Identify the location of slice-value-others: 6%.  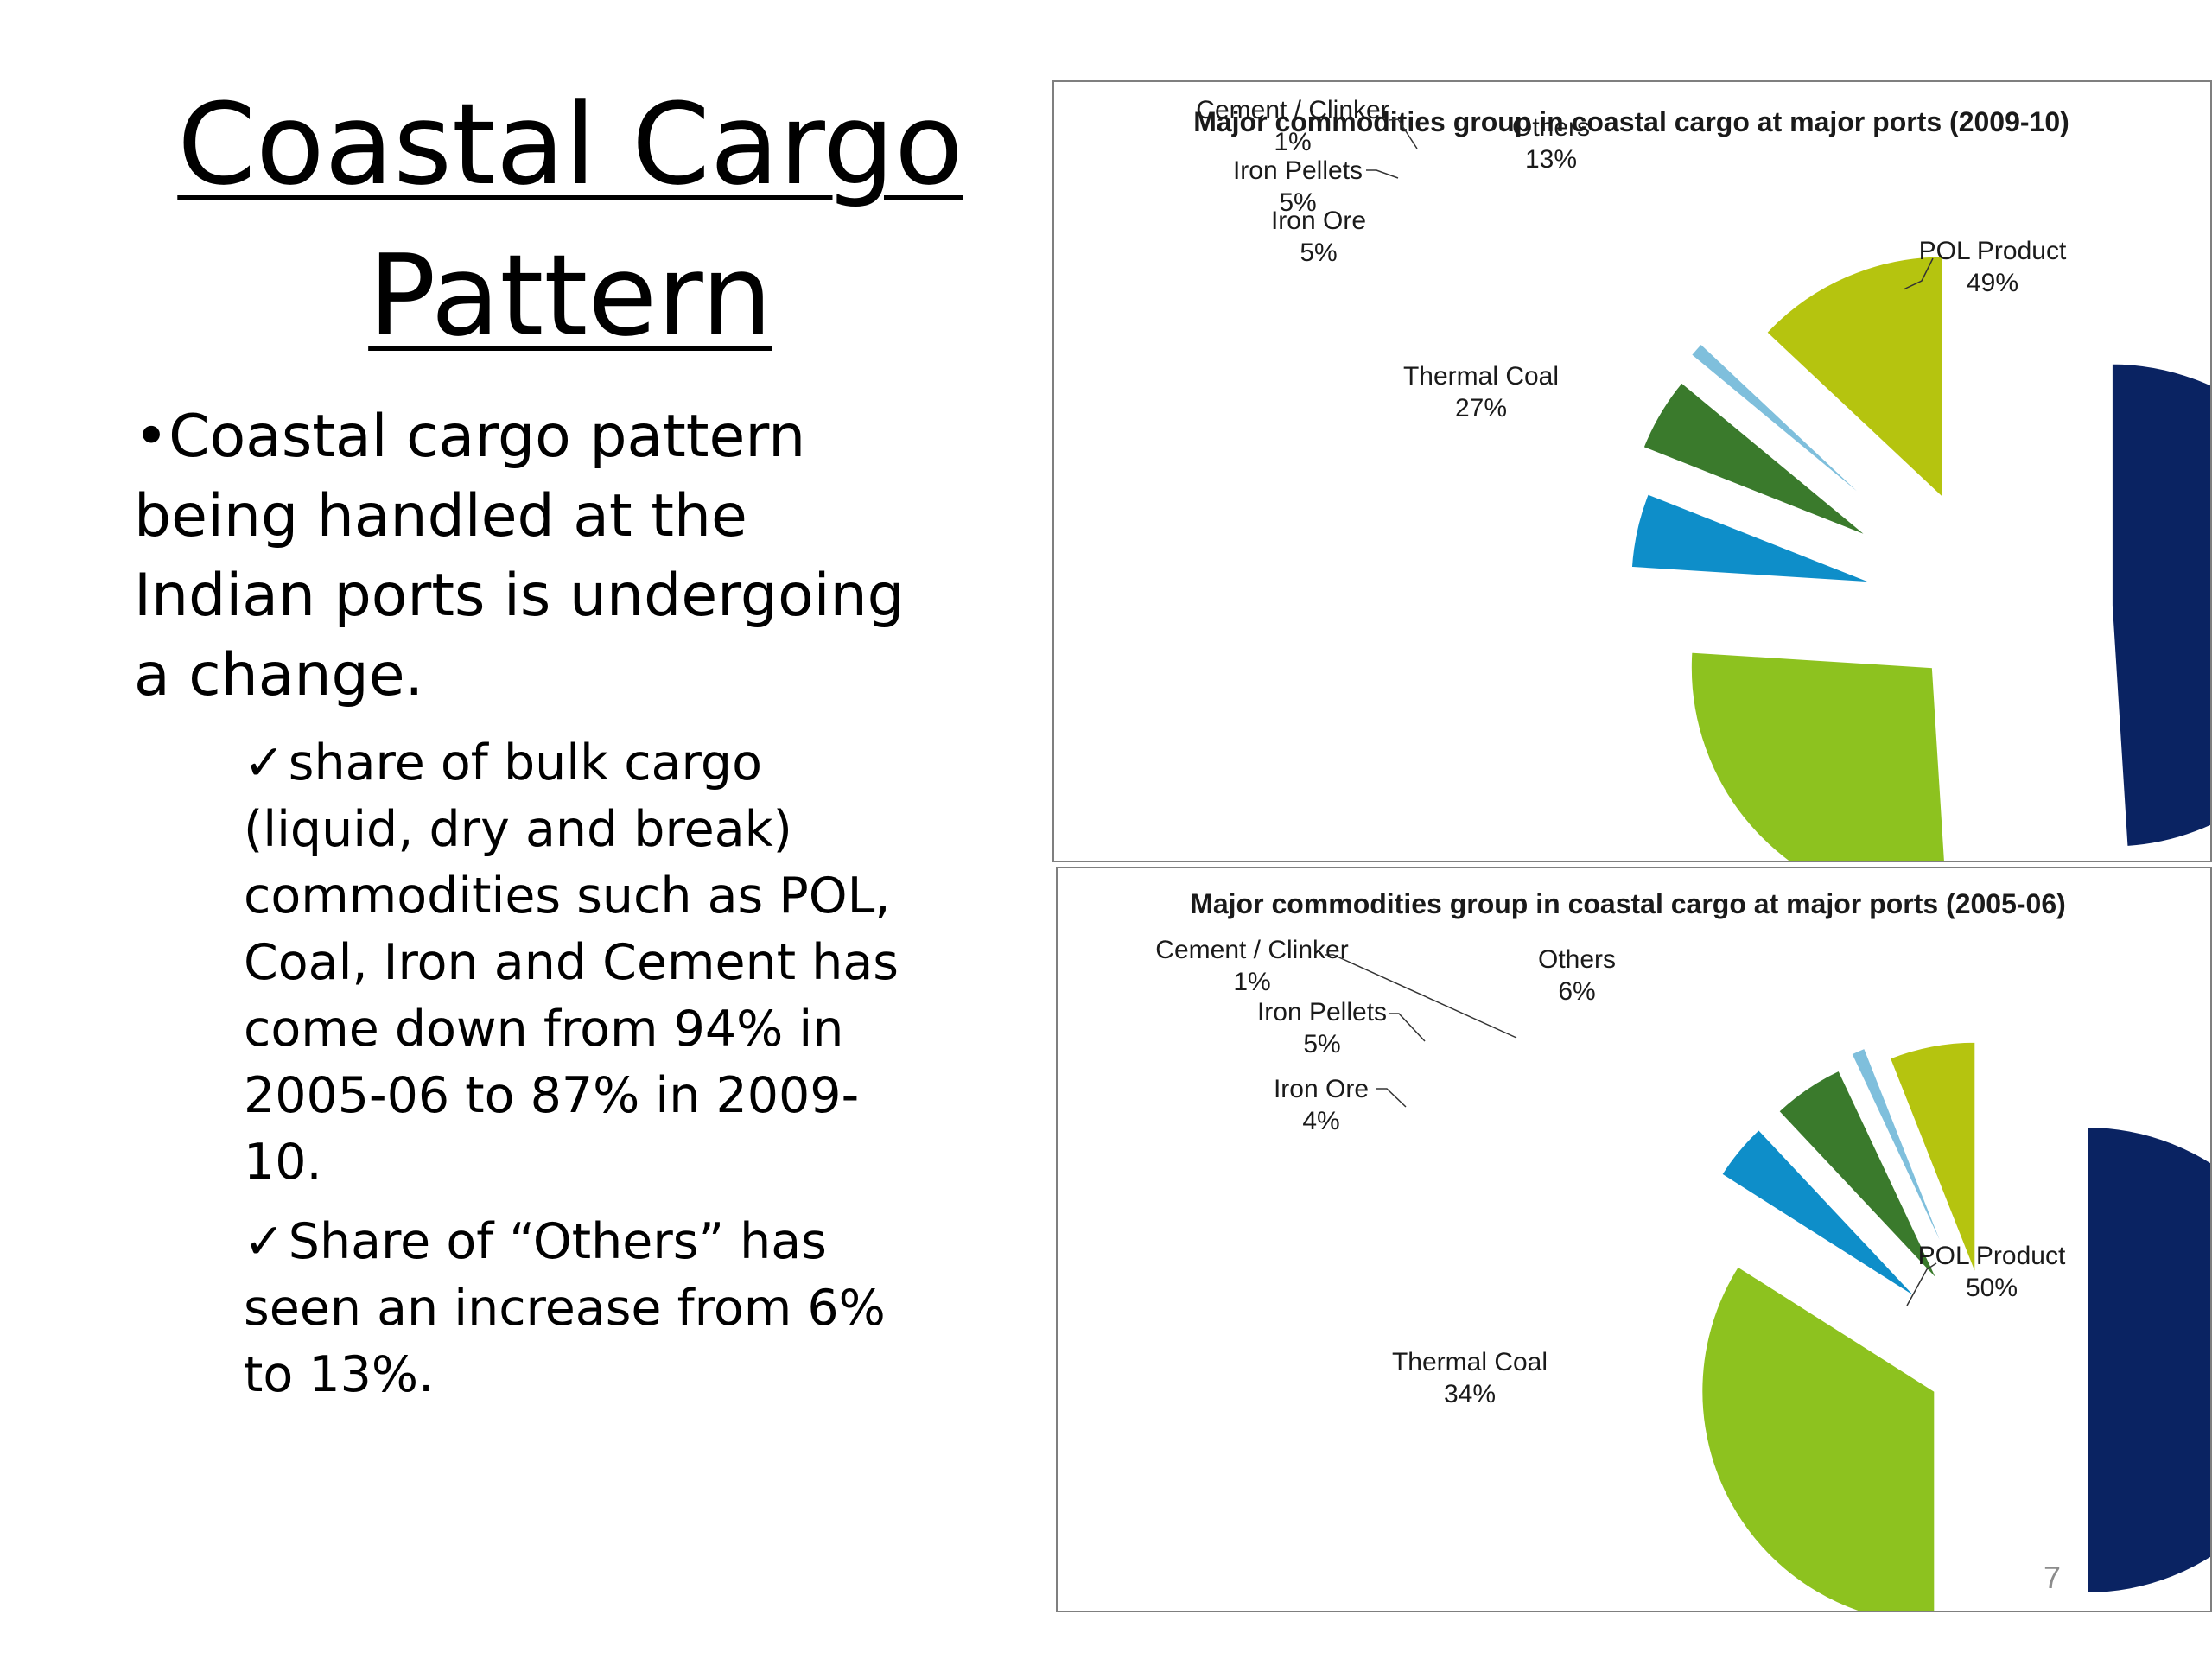
(1576, 991).